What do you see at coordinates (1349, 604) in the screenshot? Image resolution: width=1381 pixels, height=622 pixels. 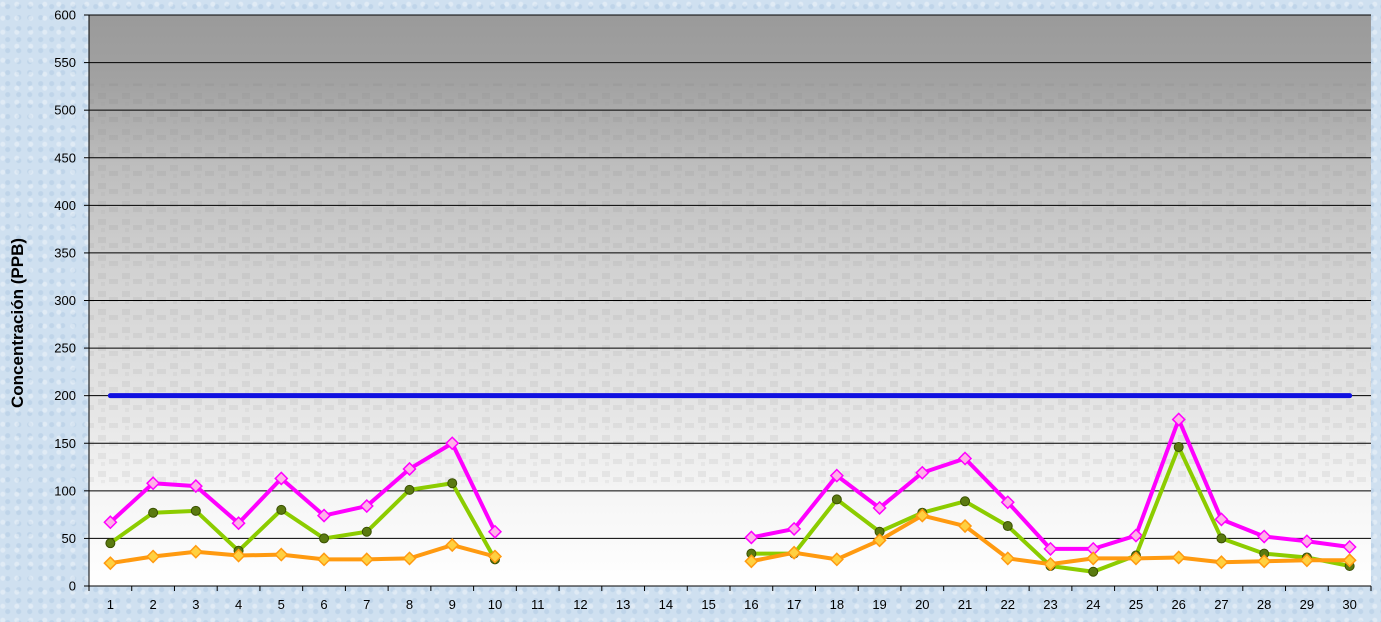 I see `x-tick-label: 30` at bounding box center [1349, 604].